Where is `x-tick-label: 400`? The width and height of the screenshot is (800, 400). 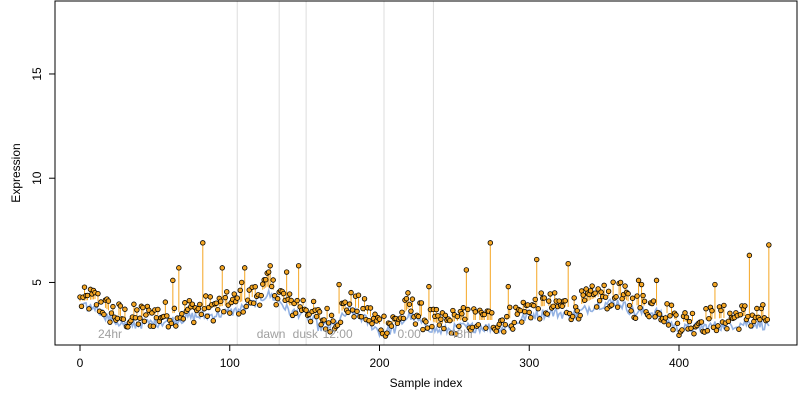
x-tick-label: 400 is located at coordinates (679, 363).